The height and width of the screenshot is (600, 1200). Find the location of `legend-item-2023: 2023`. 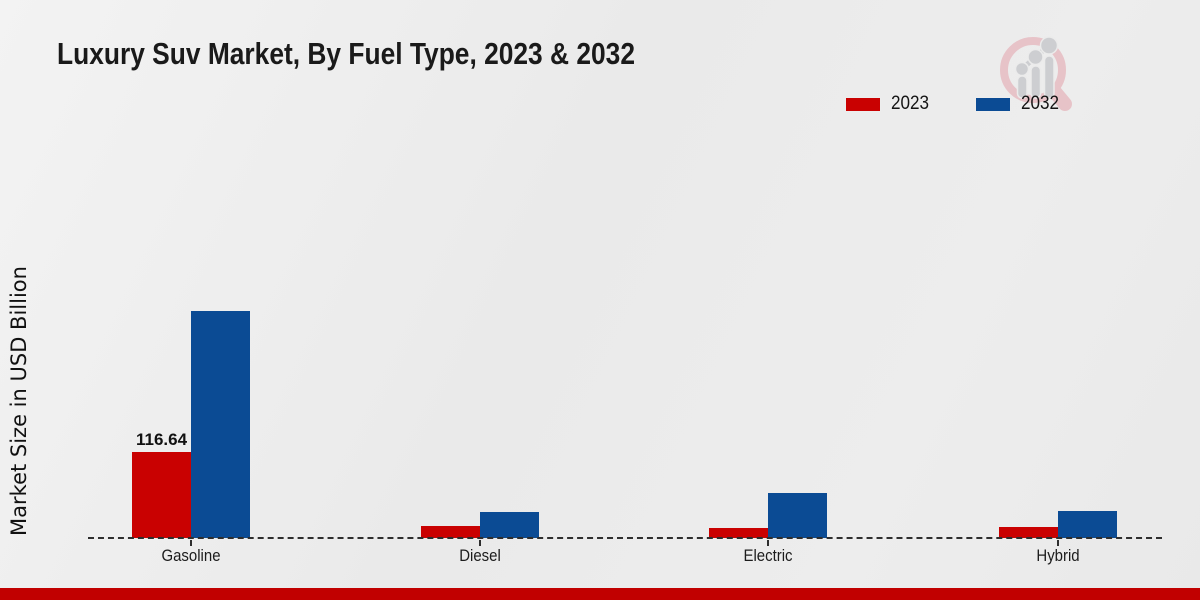

legend-item-2023: 2023 is located at coordinates (889, 104).